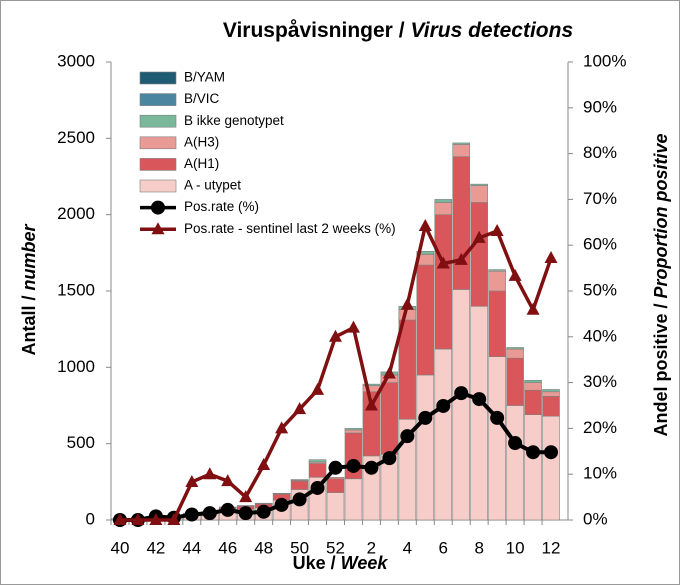  I want to click on x-tick-label: 8, so click(478, 547).